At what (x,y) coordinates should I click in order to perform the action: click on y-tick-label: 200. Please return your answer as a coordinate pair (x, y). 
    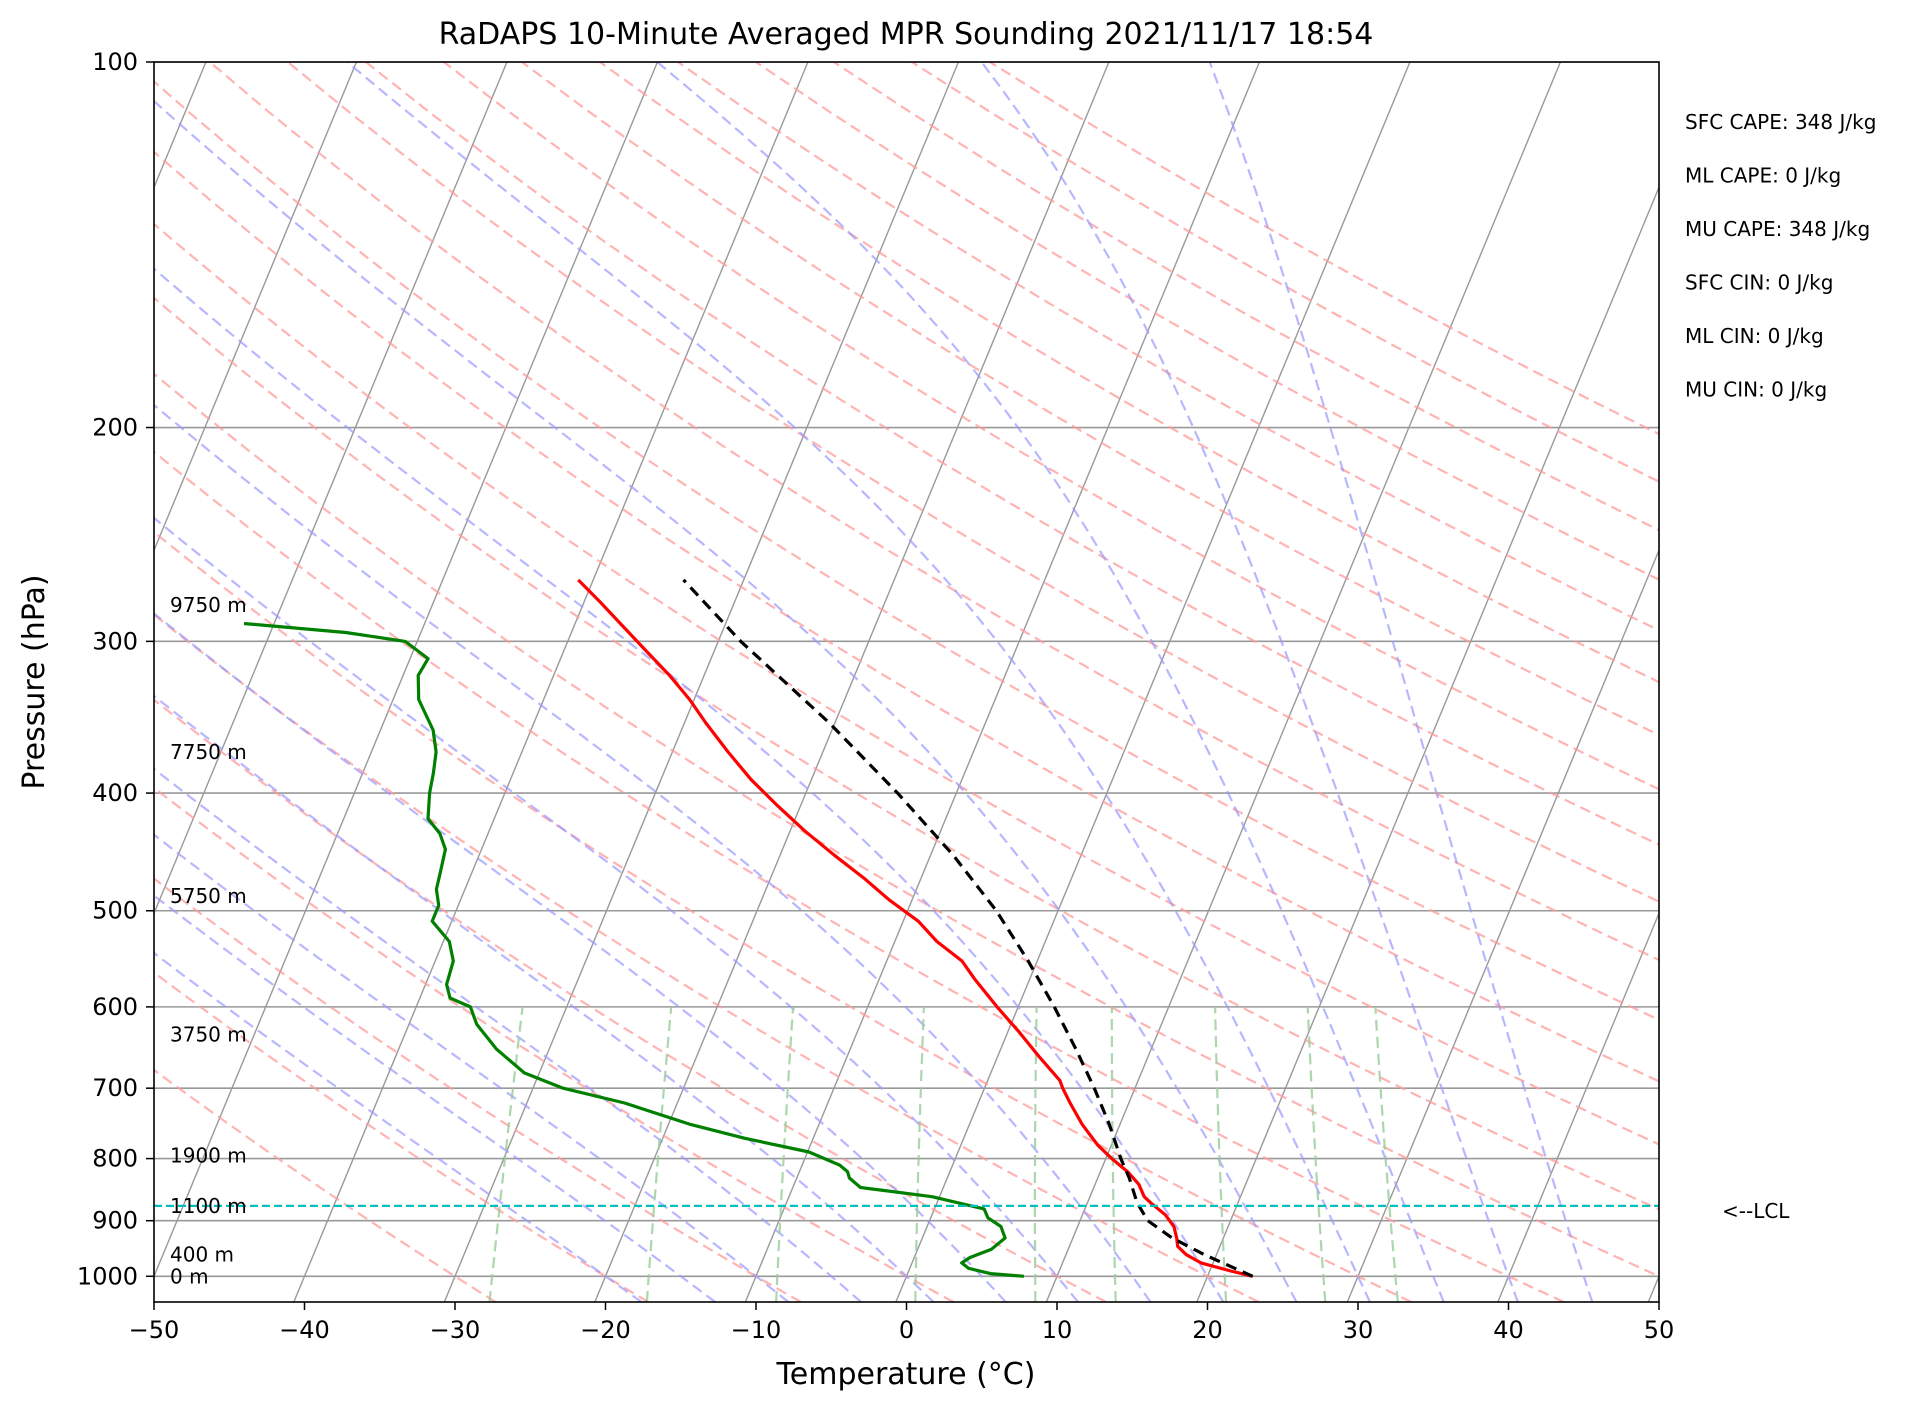
    Looking at the image, I should click on (115, 428).